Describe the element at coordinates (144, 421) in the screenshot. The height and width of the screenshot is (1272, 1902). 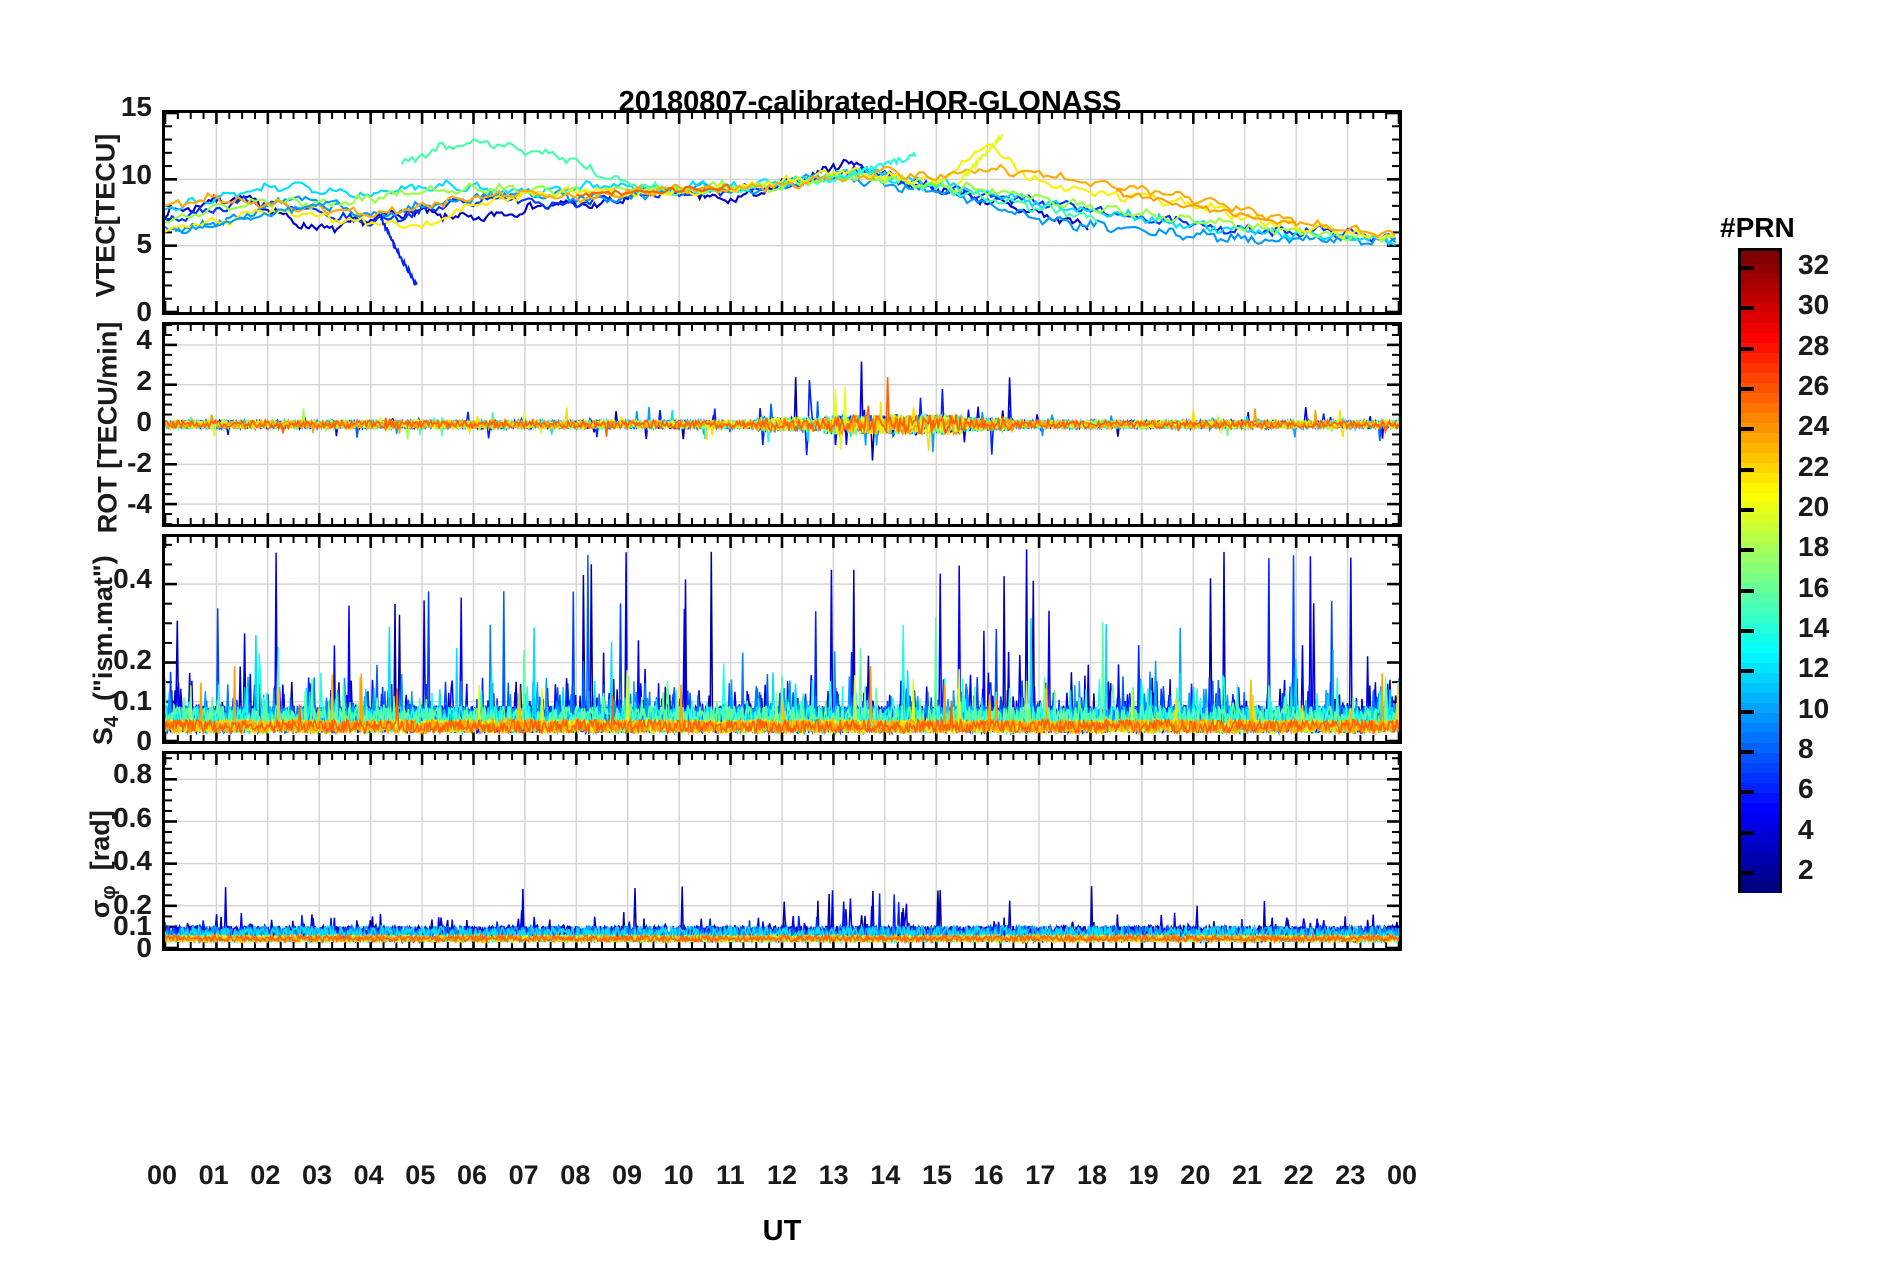
I see `rot-ytick-0: 0` at that location.